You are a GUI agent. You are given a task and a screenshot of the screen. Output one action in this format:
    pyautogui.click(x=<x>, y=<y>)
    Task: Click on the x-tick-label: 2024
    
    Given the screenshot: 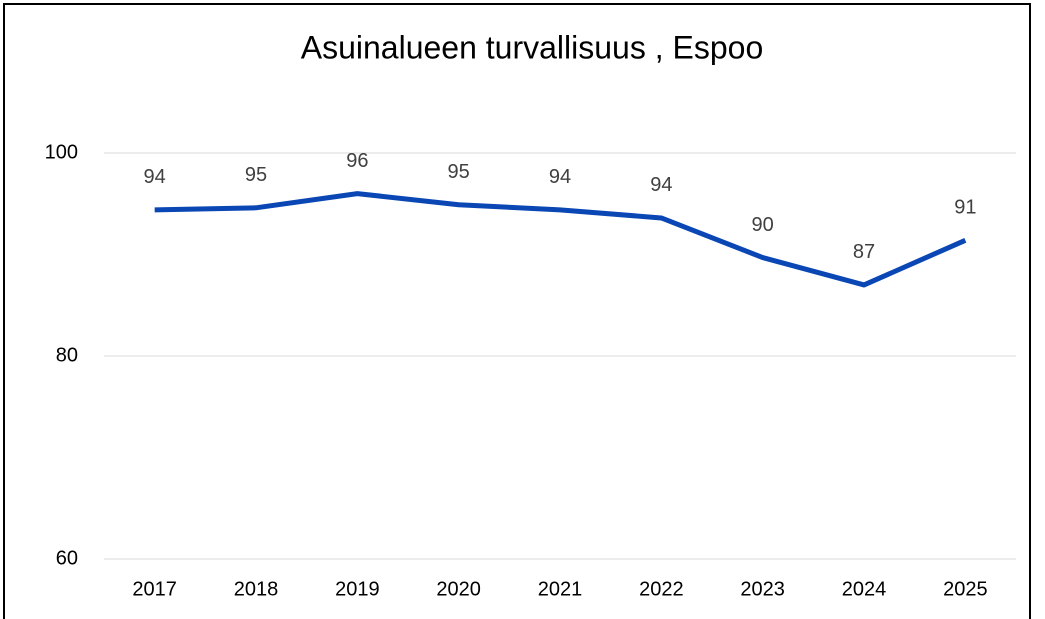 What is the action you would take?
    pyautogui.click(x=864, y=589)
    